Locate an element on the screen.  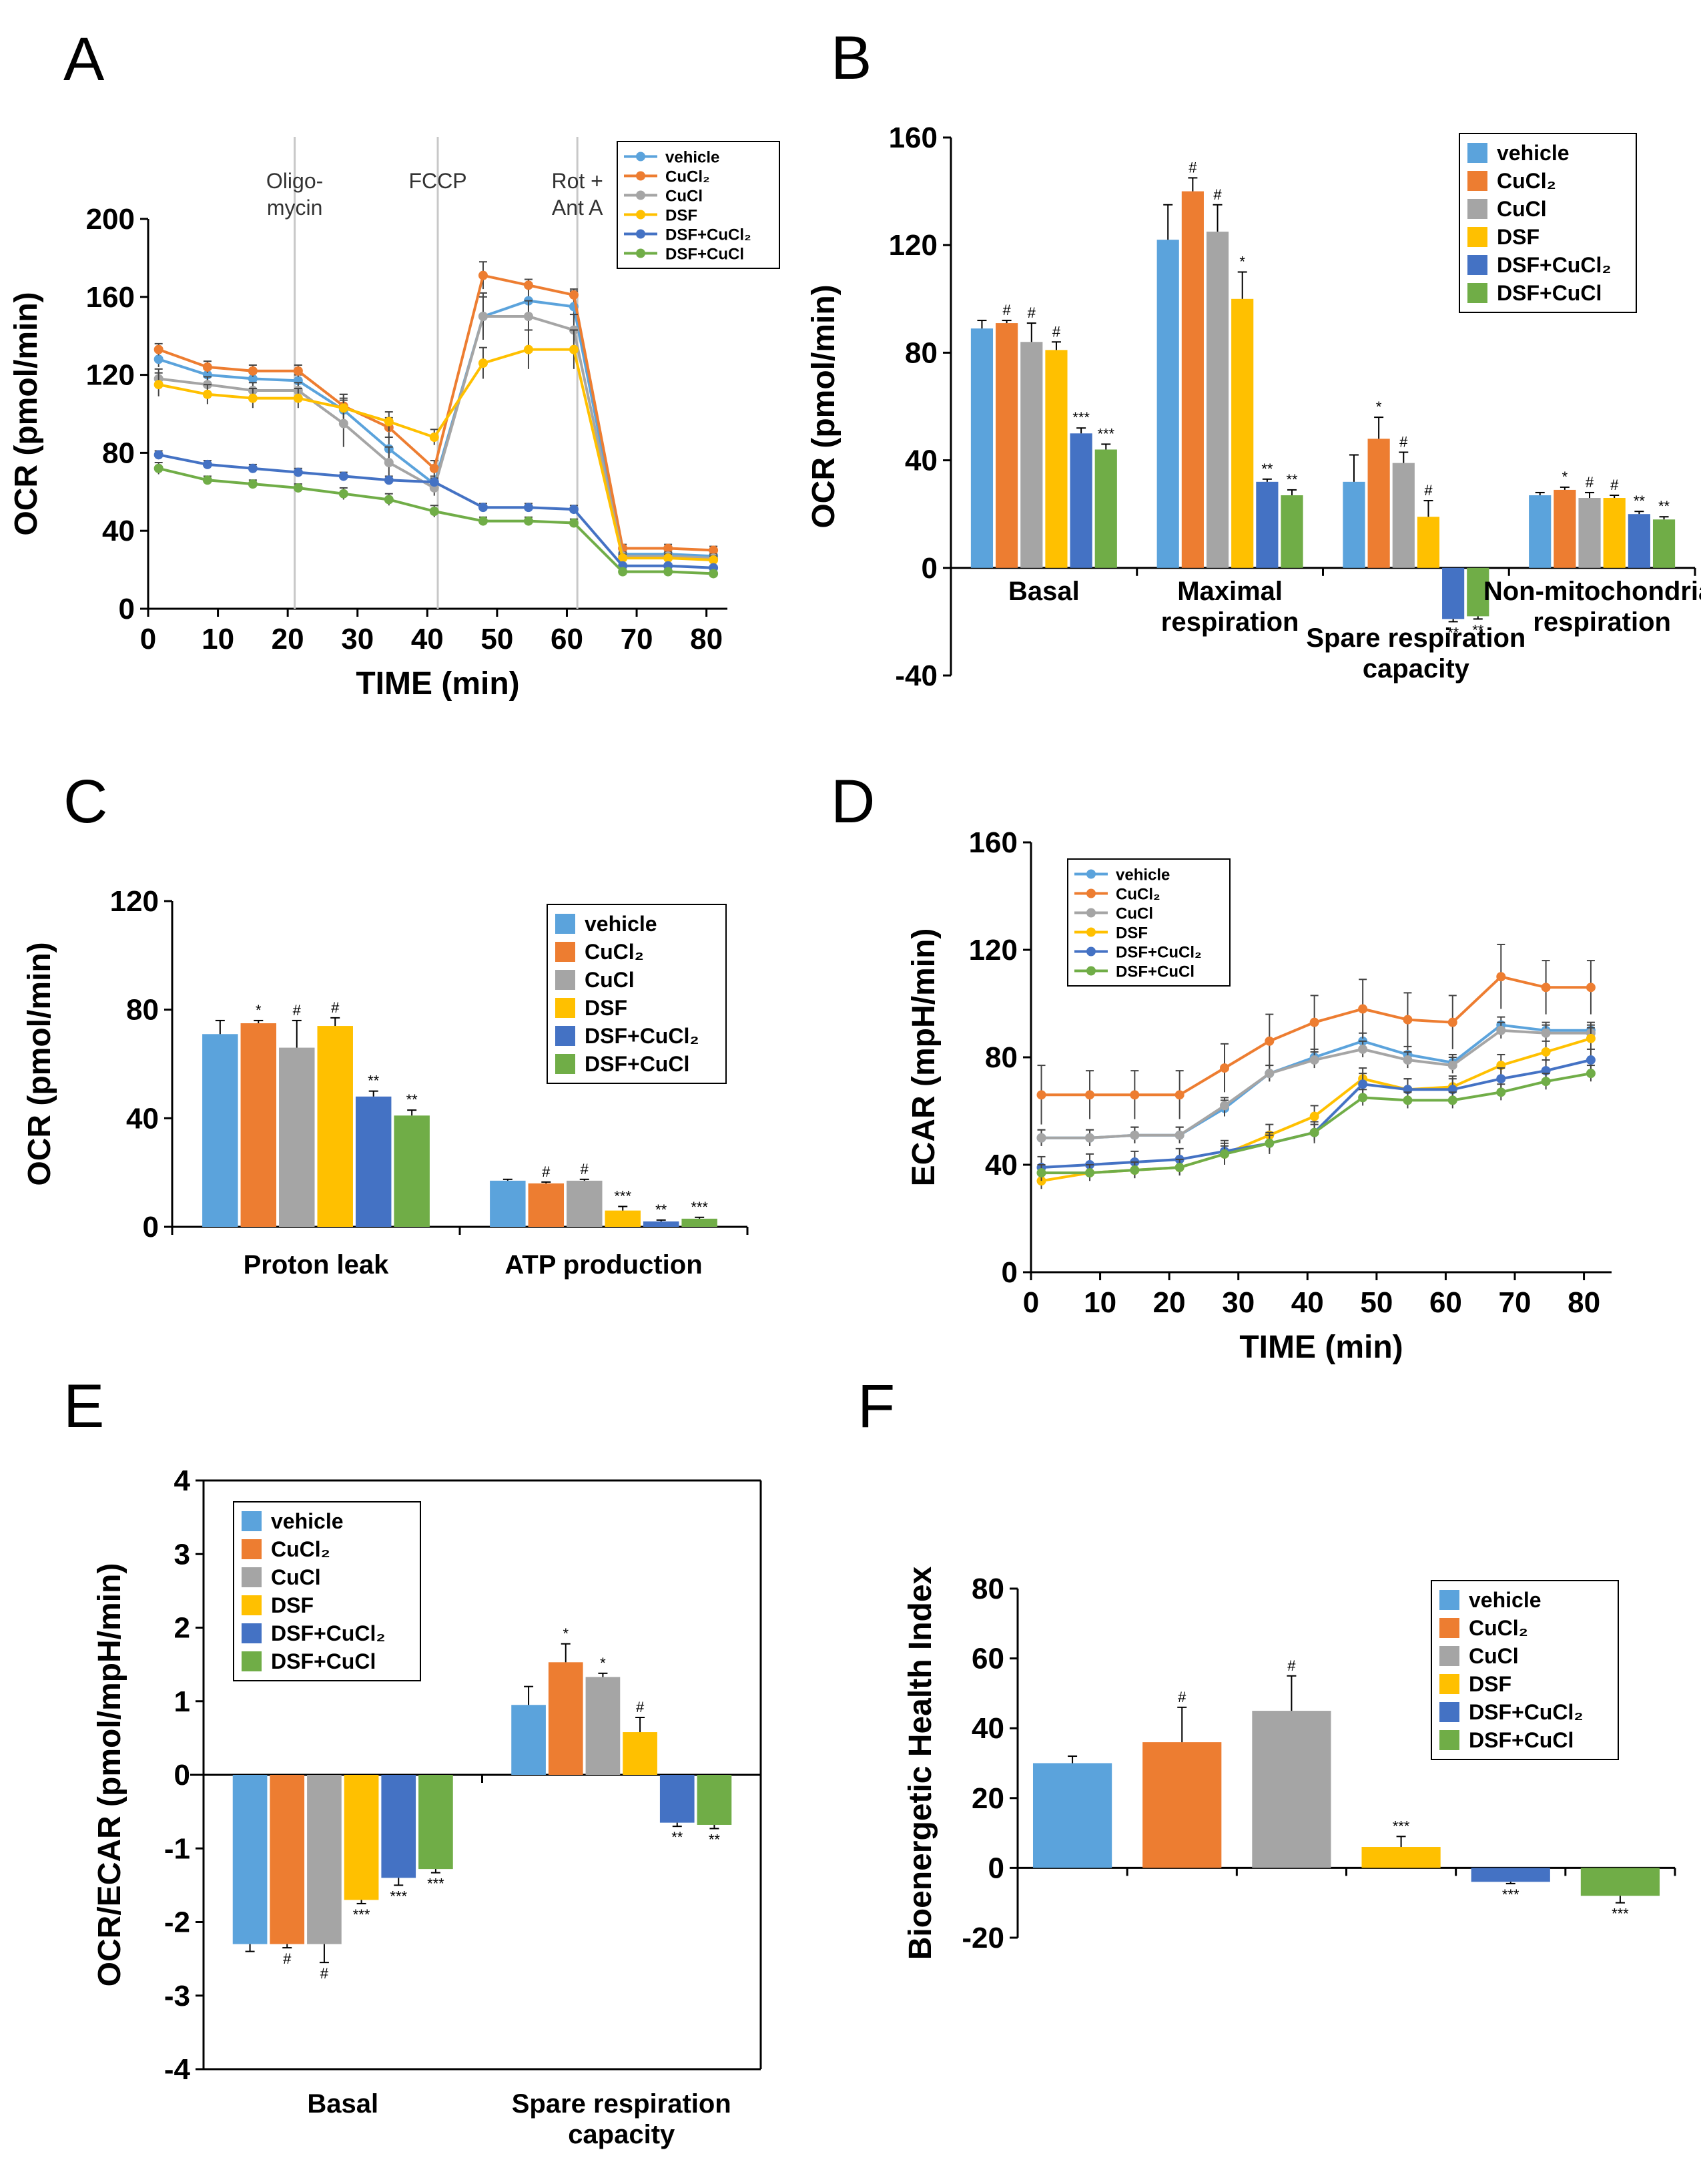
x-tick-label: 80 is located at coordinates (707, 639).